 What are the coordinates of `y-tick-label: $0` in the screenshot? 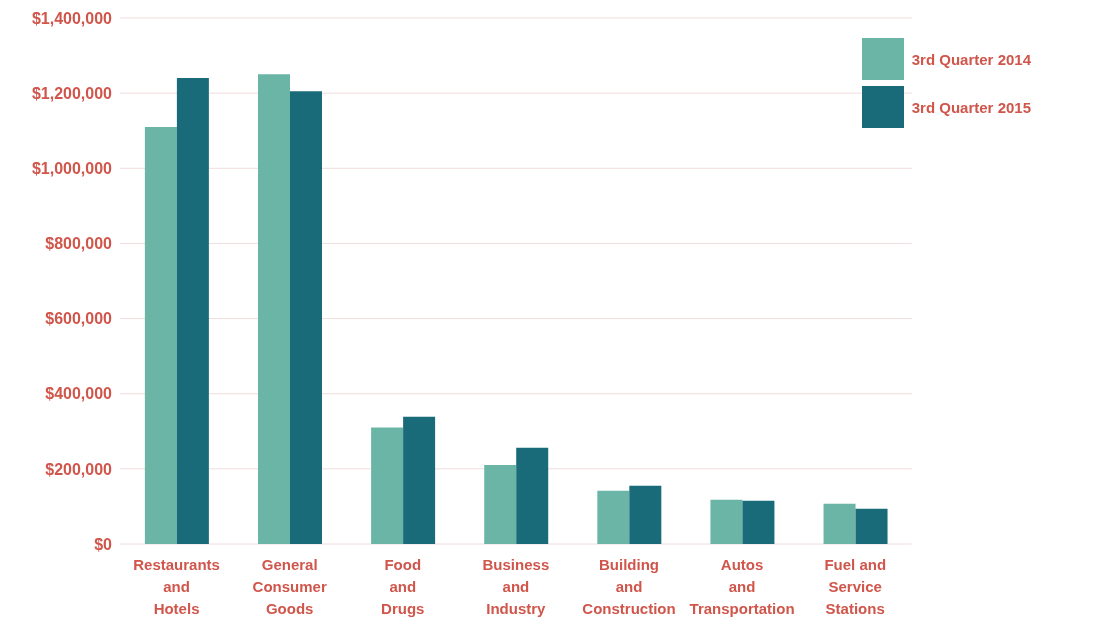 It's located at (103, 544).